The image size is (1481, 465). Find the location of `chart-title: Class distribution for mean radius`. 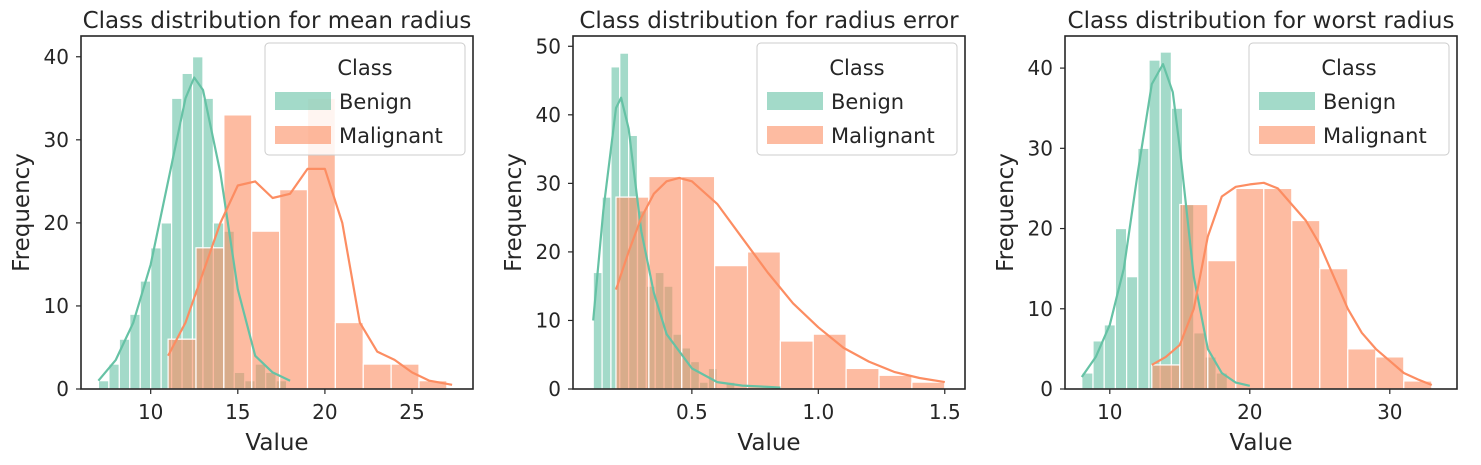

chart-title: Class distribution for mean radius is located at coordinates (277, 21).